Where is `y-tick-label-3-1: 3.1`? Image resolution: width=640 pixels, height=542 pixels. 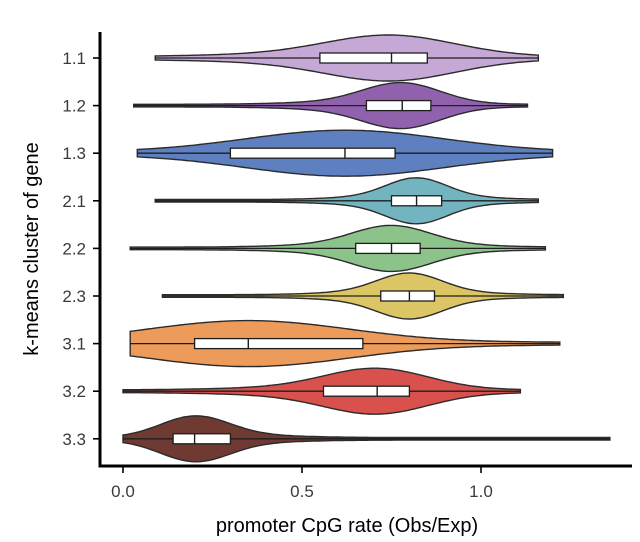
y-tick-label-3-1: 3.1 is located at coordinates (74, 344).